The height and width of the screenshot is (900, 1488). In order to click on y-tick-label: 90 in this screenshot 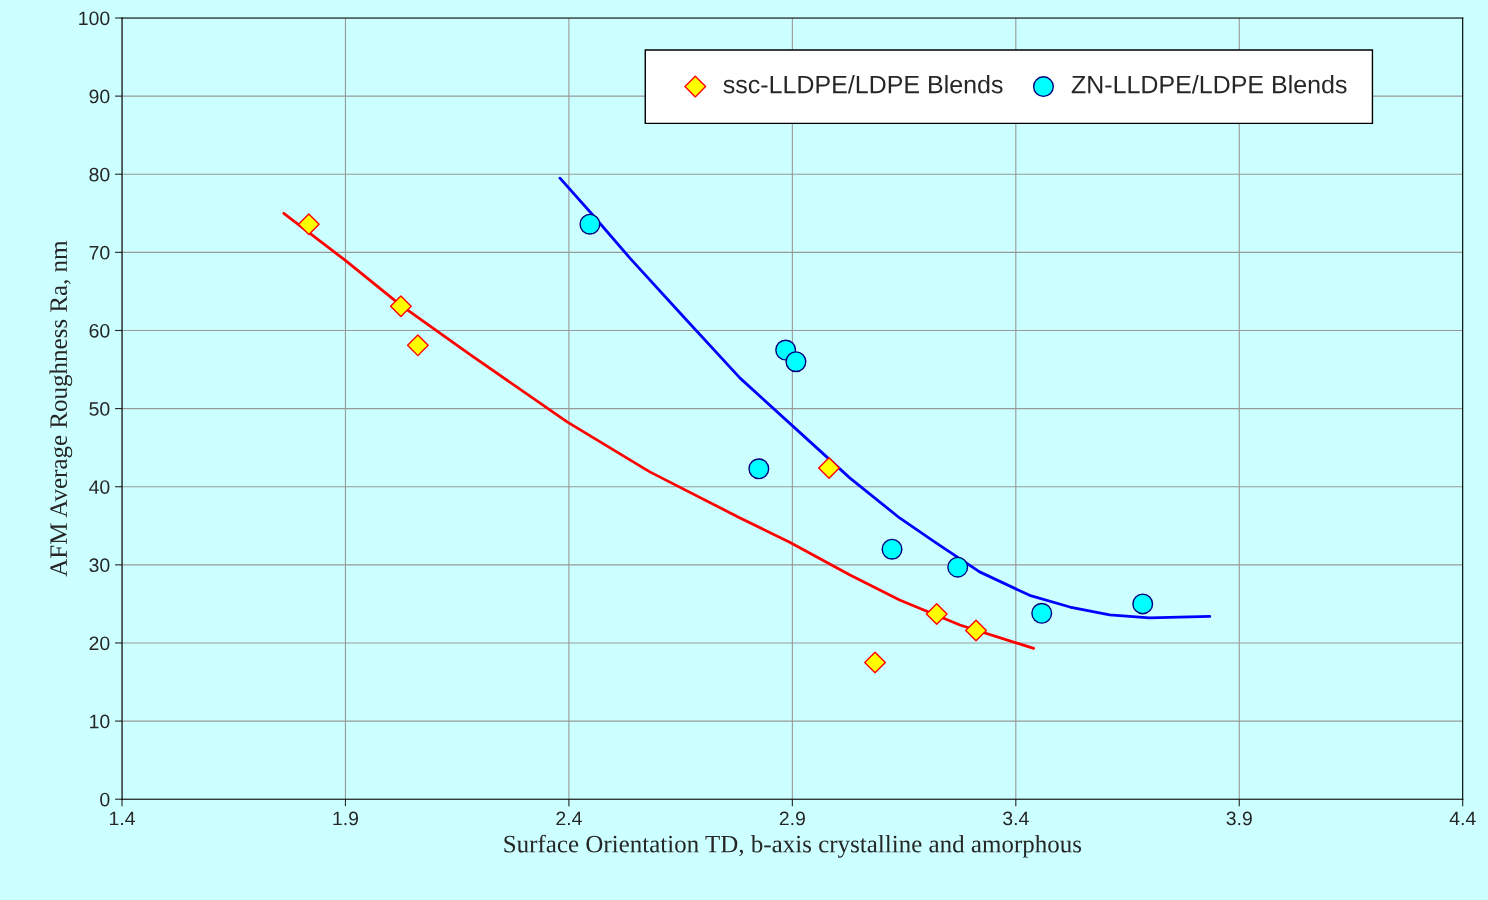, I will do `click(99, 96)`.